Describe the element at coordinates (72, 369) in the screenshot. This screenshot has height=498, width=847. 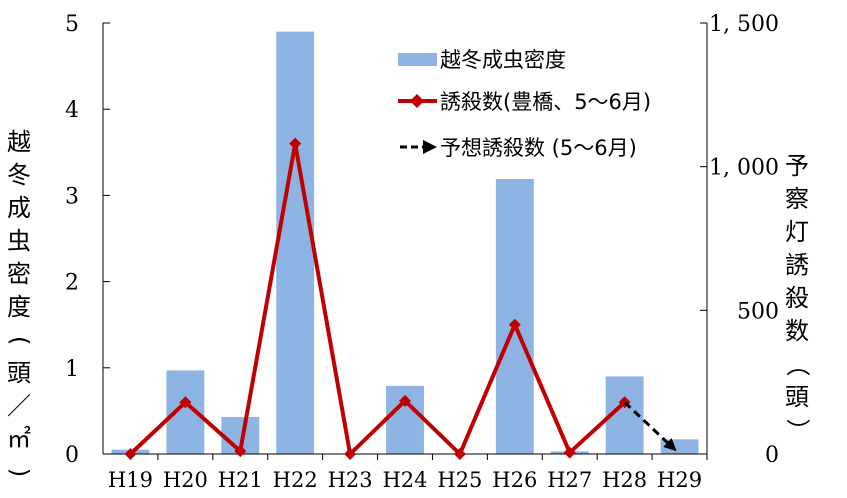
I see `y-left-tick-label: 1` at that location.